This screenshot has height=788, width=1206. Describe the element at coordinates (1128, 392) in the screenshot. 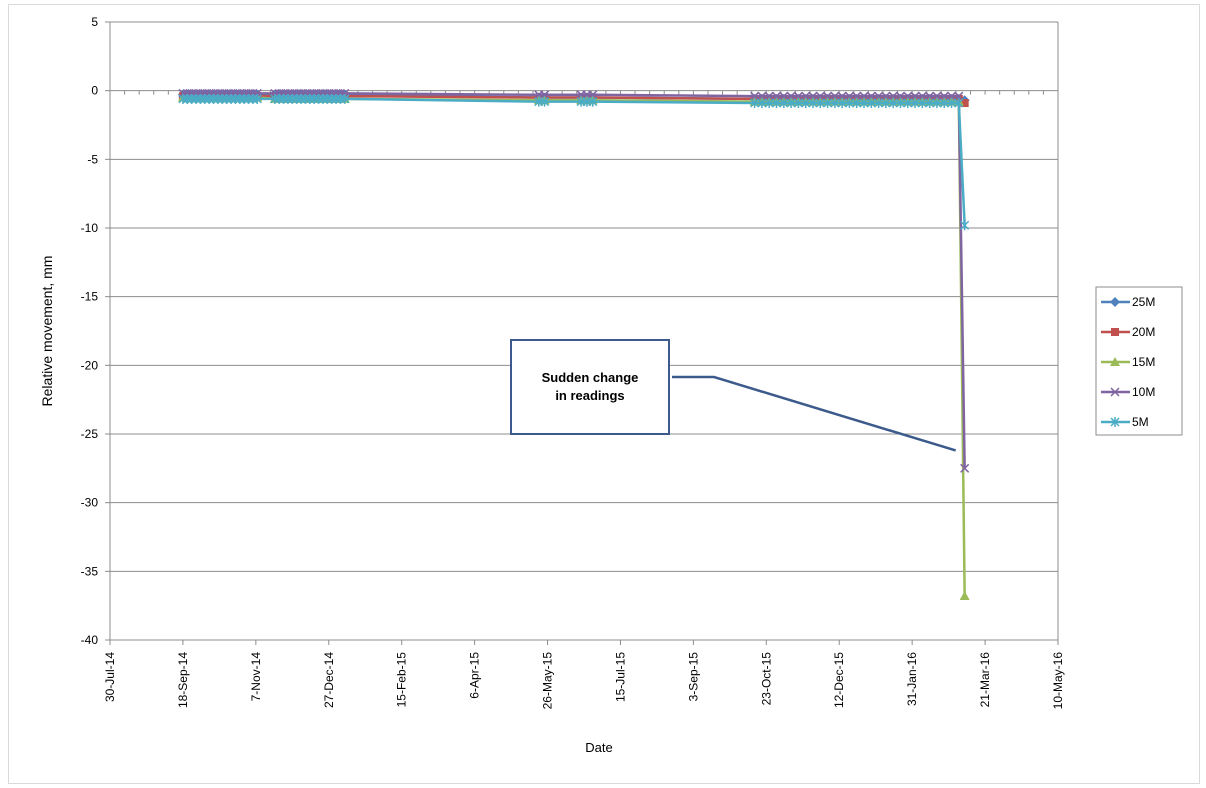

I see `legend-item-10M: 10M` at that location.